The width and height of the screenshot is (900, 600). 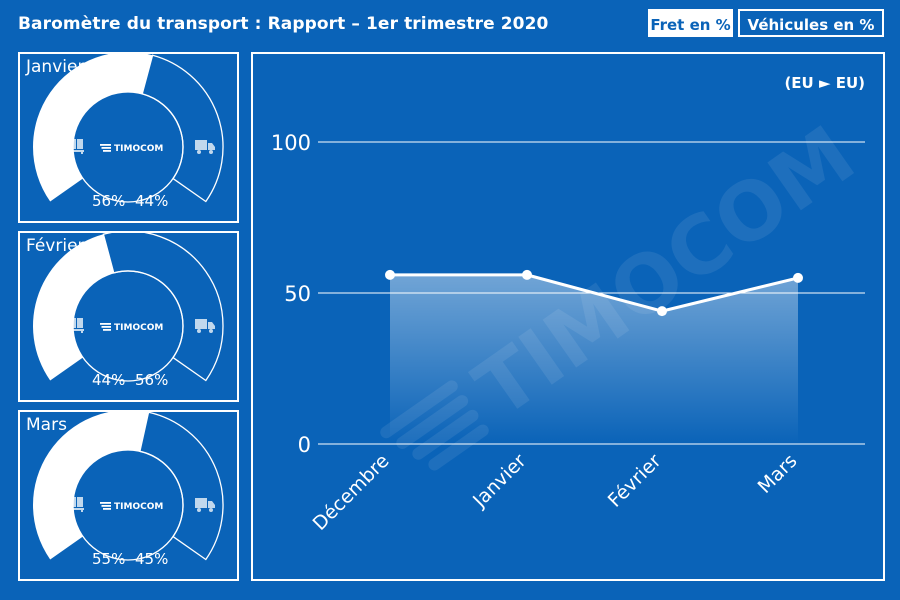 I want to click on gauge-panel-mars: Mars TIMOCOM 55% 45%, so click(x=128, y=495).